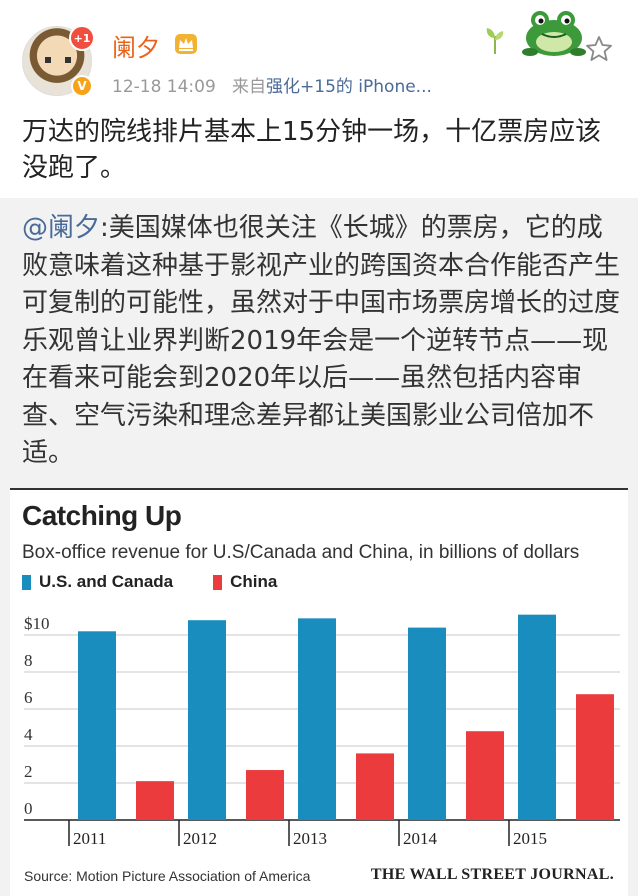 Image resolution: width=638 pixels, height=896 pixels. I want to click on star-icon, so click(599, 49).